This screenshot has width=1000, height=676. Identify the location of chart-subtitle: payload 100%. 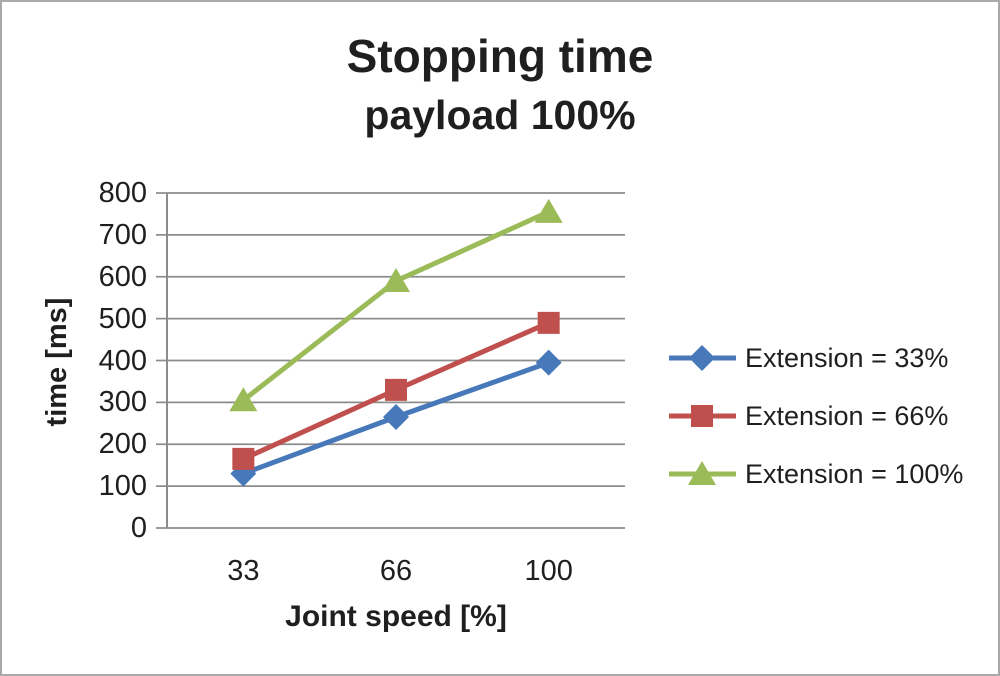
(500, 115).